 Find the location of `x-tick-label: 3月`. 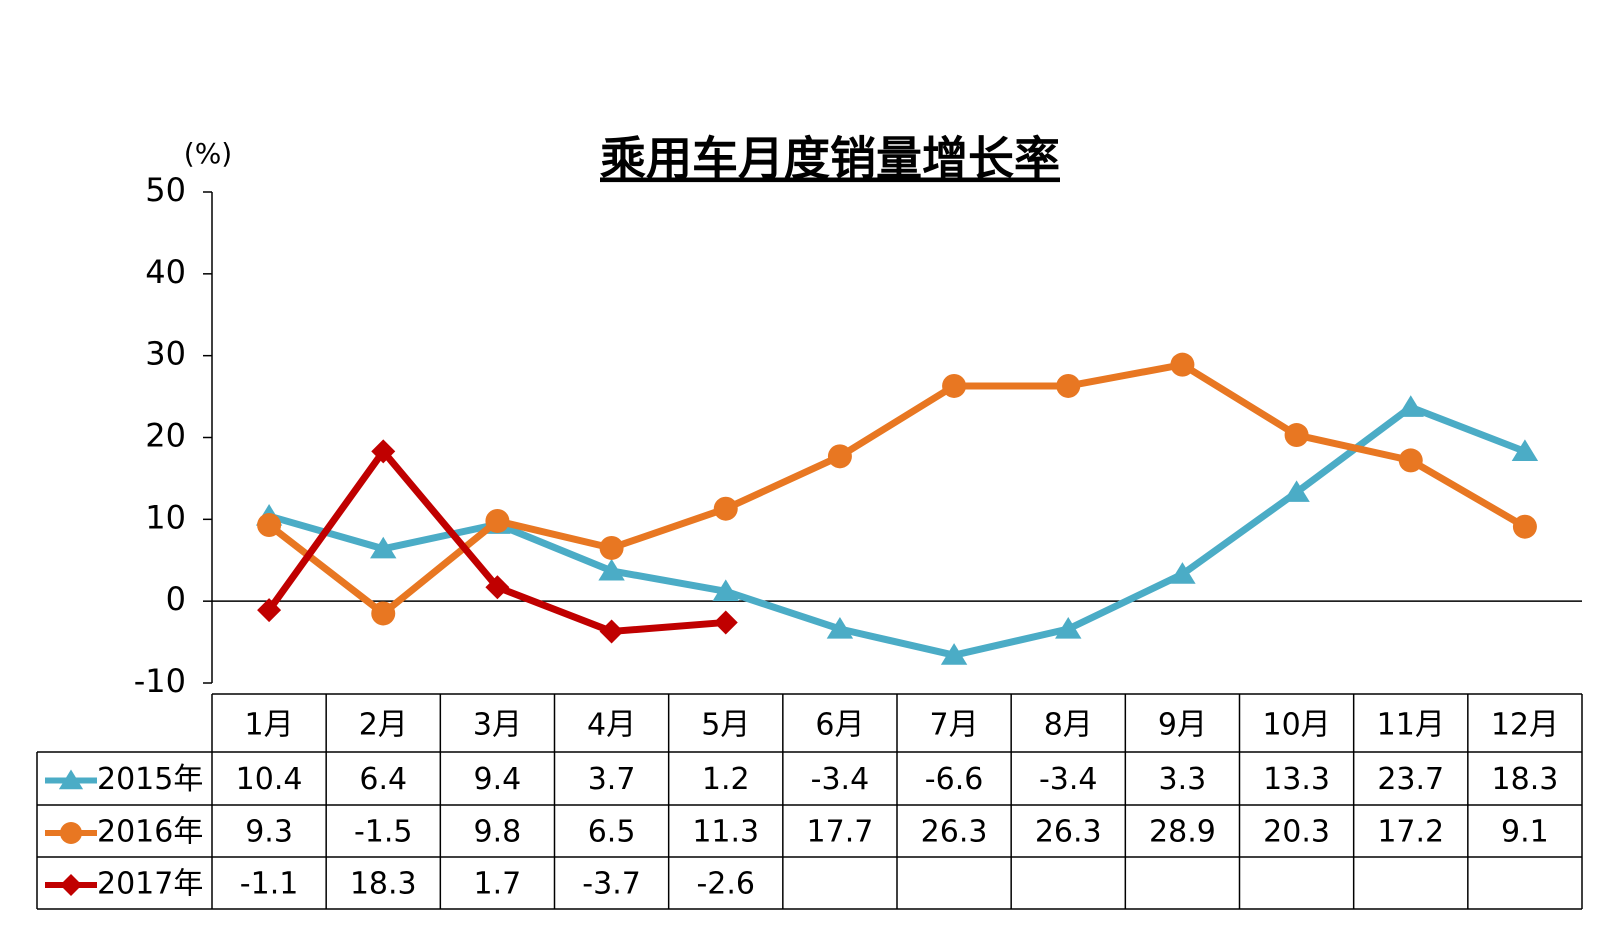

x-tick-label: 3月 is located at coordinates (497, 725).